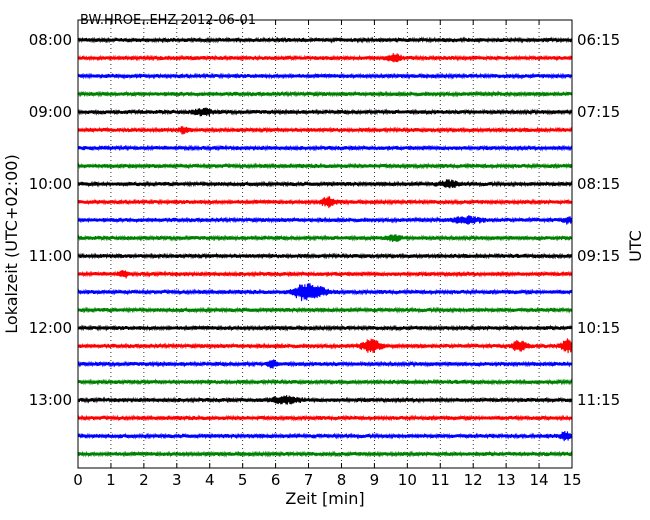 This screenshot has width=650, height=520. I want to click on x-tick-label-10: 10, so click(407, 480).